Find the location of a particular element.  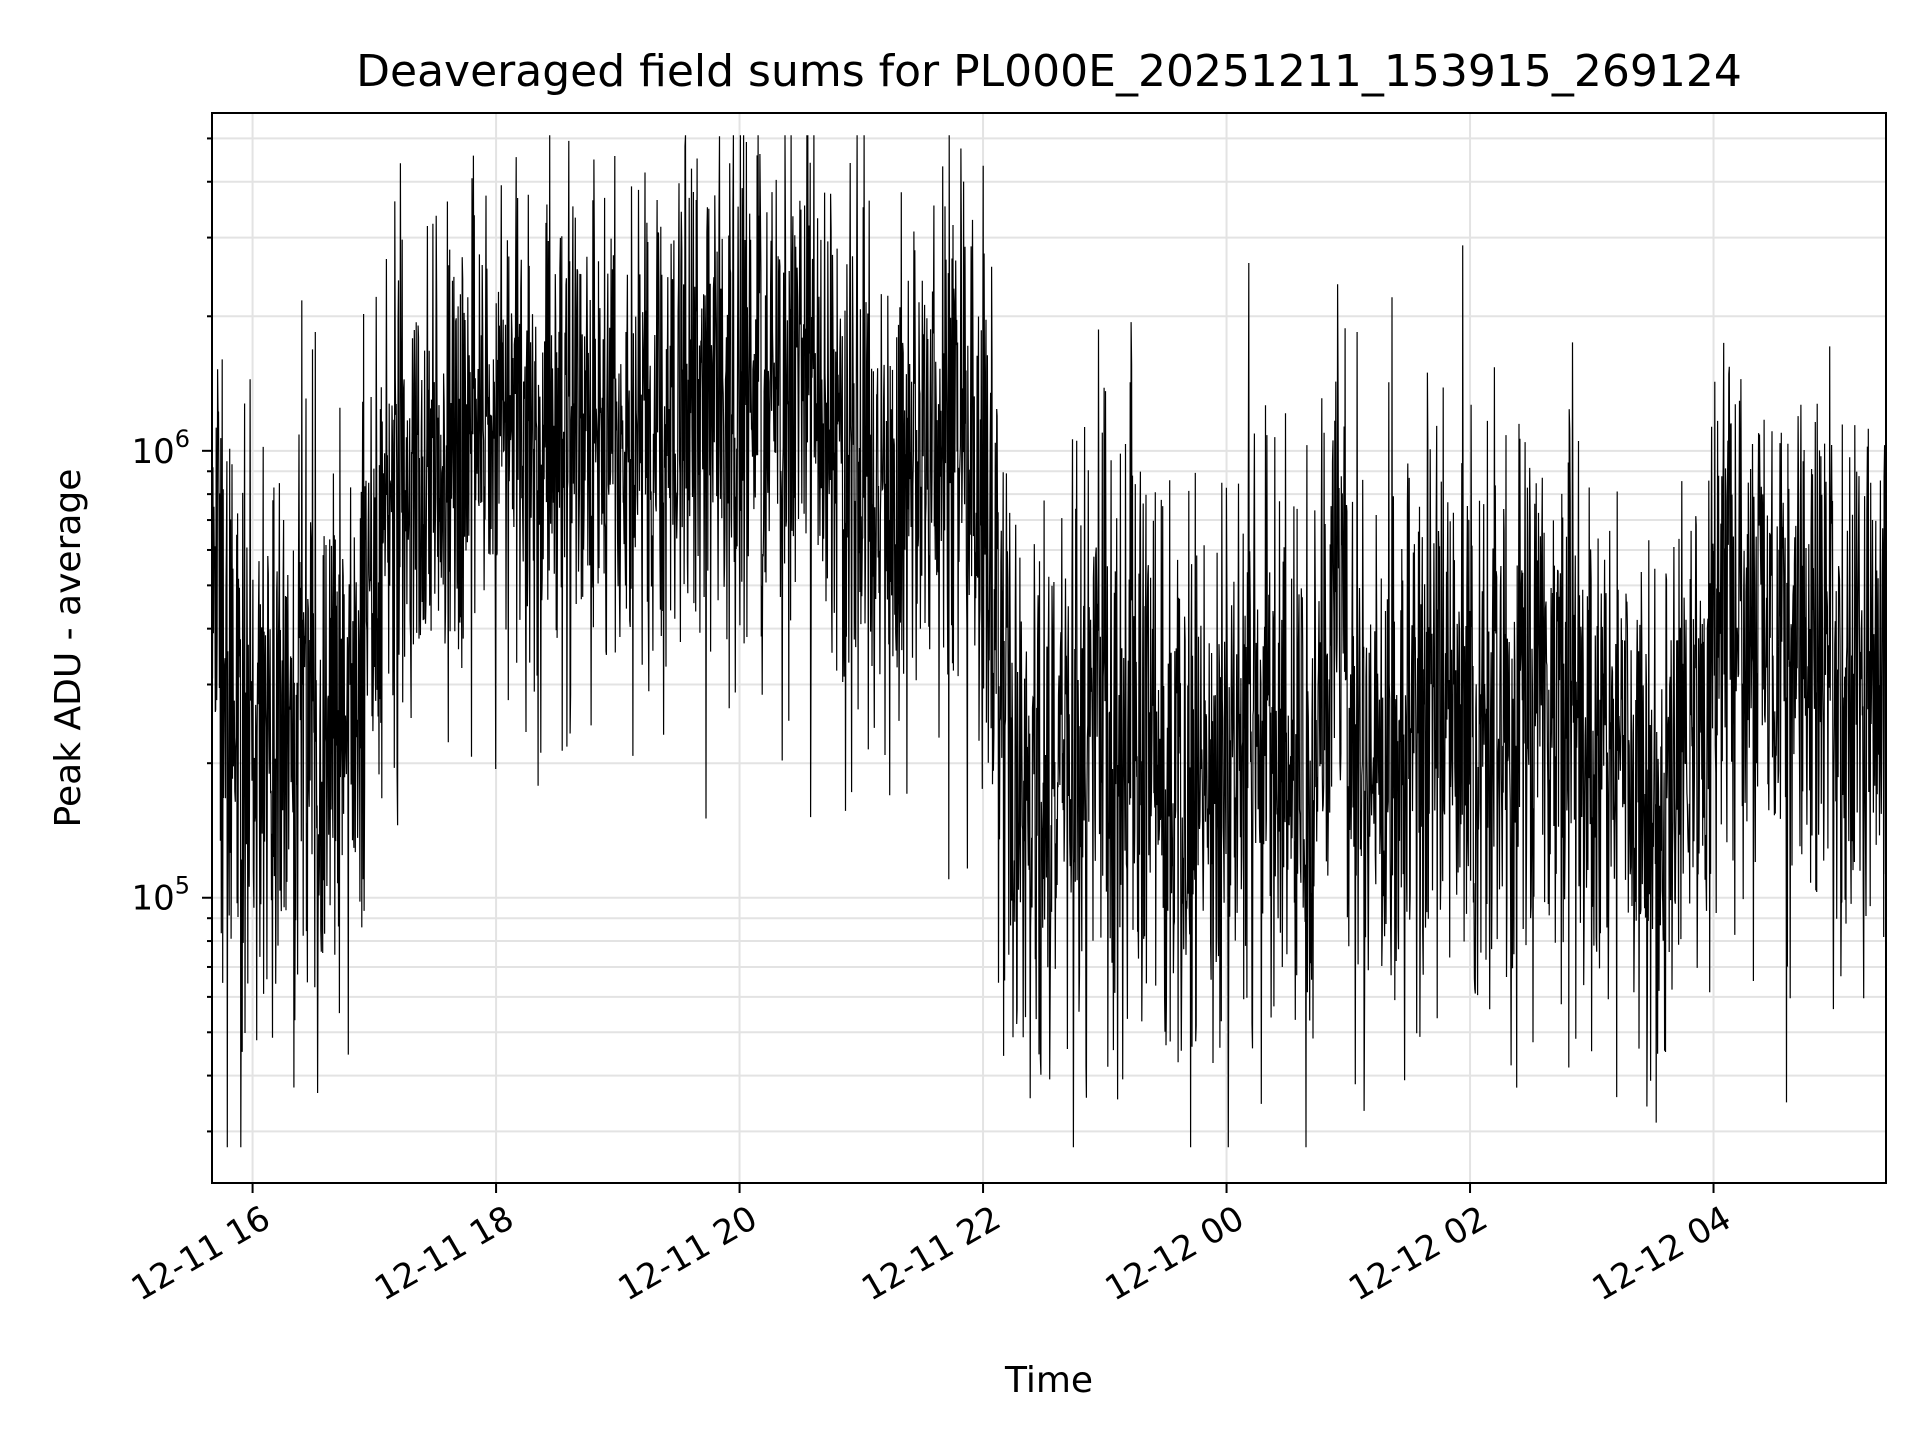

x-axis-label: Time is located at coordinates (1048, 1380).